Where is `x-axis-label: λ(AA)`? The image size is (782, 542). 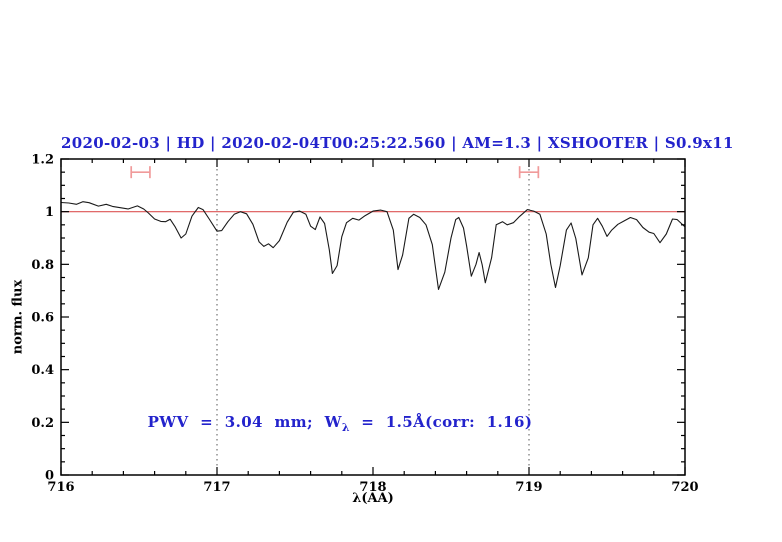
x-axis-label: λ(AA) is located at coordinates (373, 498).